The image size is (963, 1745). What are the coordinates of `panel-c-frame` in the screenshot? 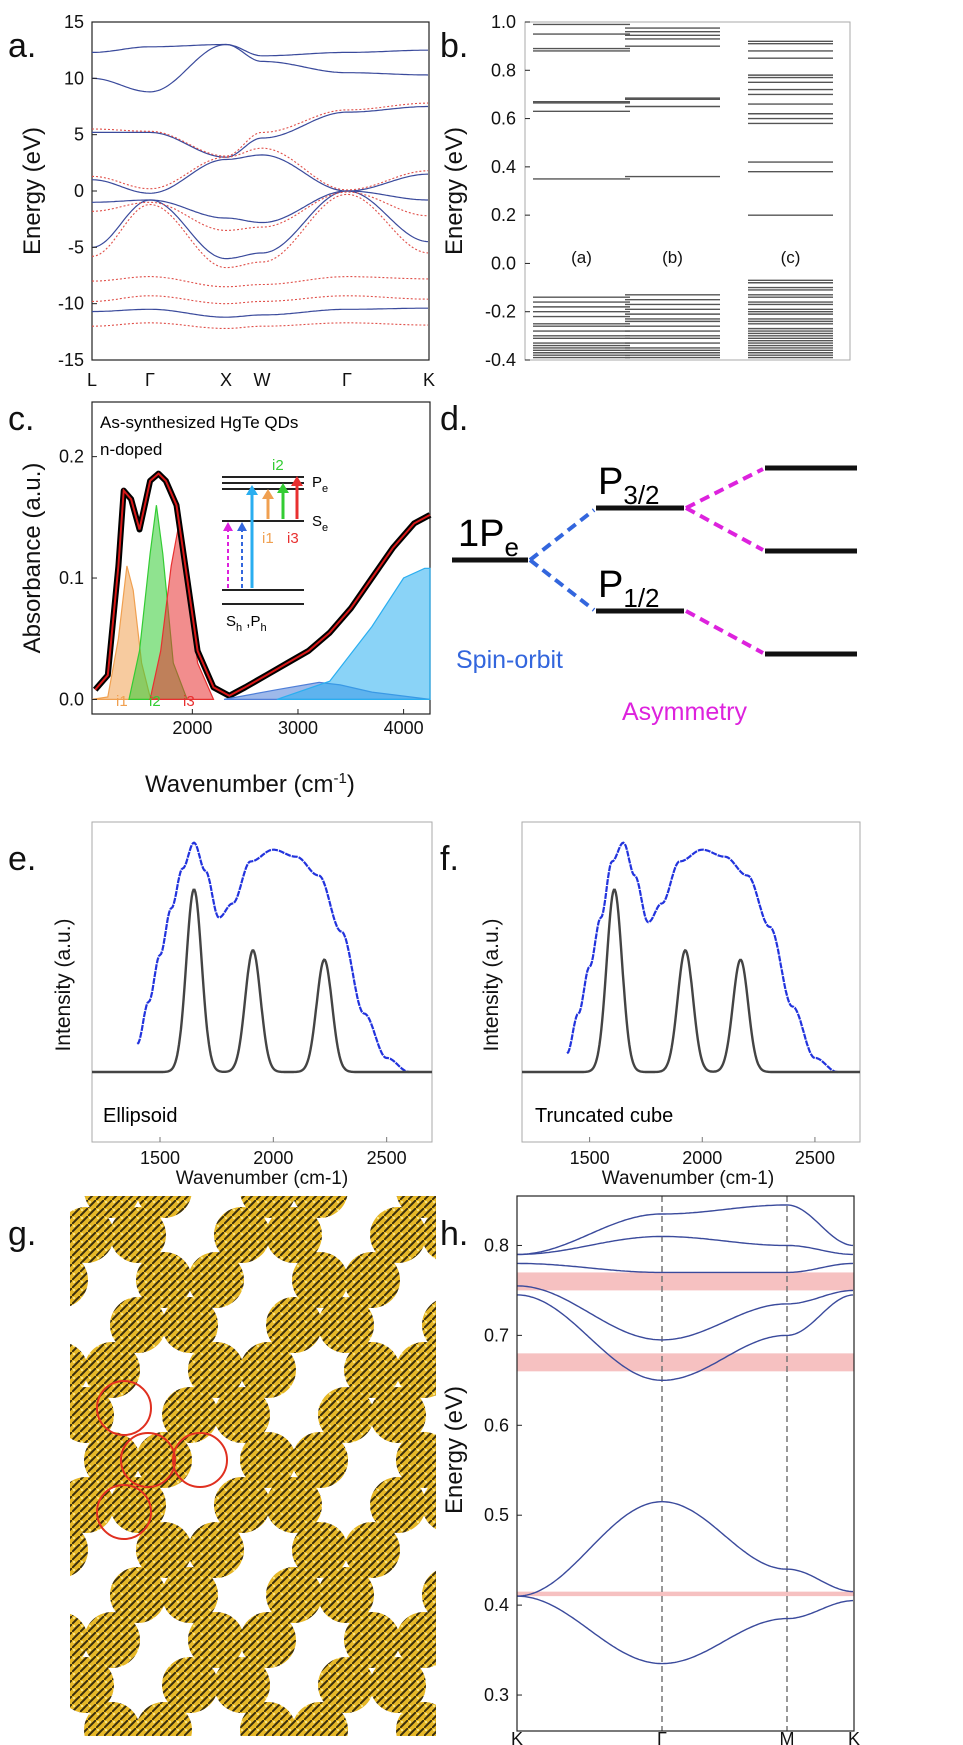 It's located at (261, 558).